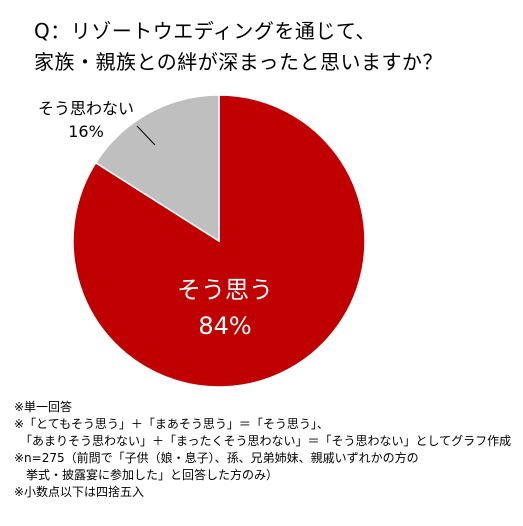 Image resolution: width=523 pixels, height=526 pixels. Describe the element at coordinates (216, 458) in the screenshot. I see `note-4: ※n=275（前問で「子供（娘・息子）、孫、兄弟姉妹、親戚いずれかの方の` at that location.